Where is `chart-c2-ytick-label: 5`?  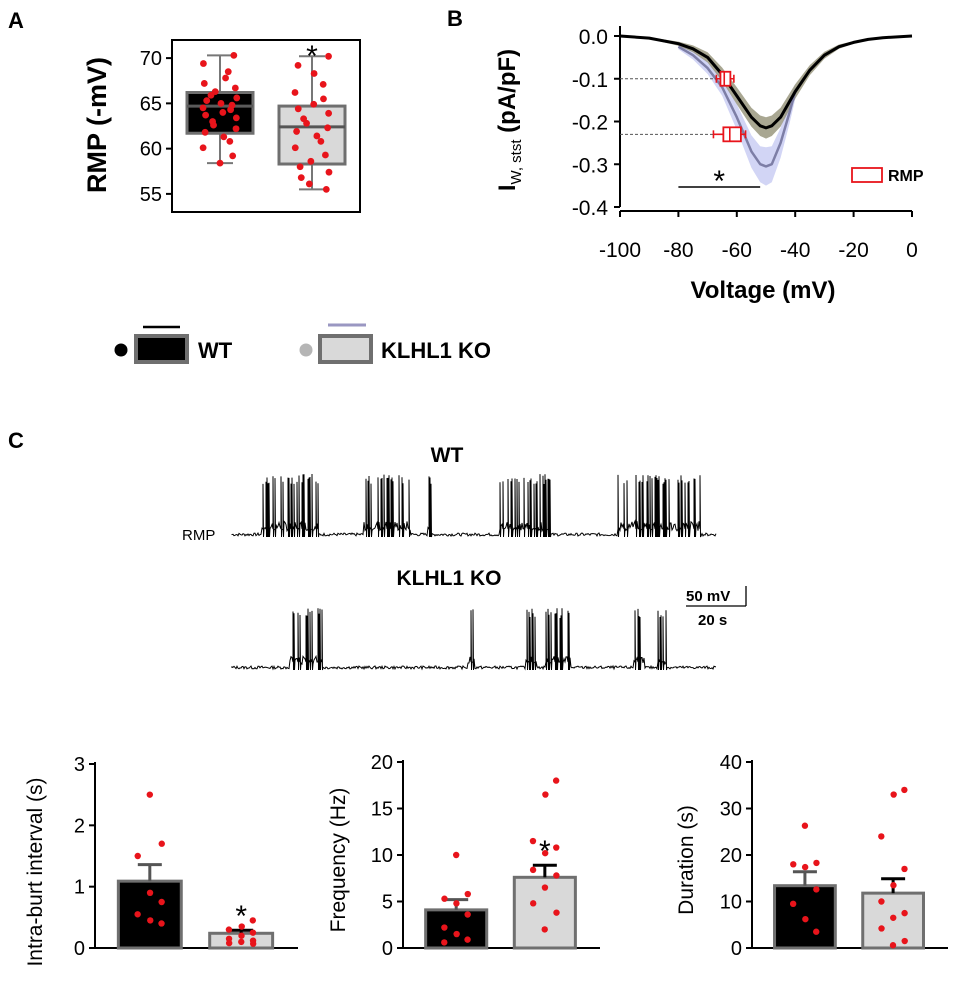
chart-c2-ytick-label: 5 is located at coordinates (387, 903).